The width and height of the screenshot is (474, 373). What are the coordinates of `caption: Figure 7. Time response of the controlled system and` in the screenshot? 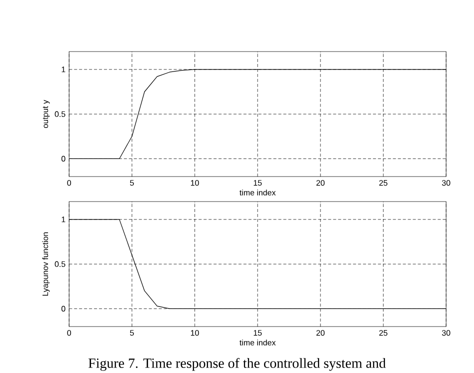 It's located at (237, 364).